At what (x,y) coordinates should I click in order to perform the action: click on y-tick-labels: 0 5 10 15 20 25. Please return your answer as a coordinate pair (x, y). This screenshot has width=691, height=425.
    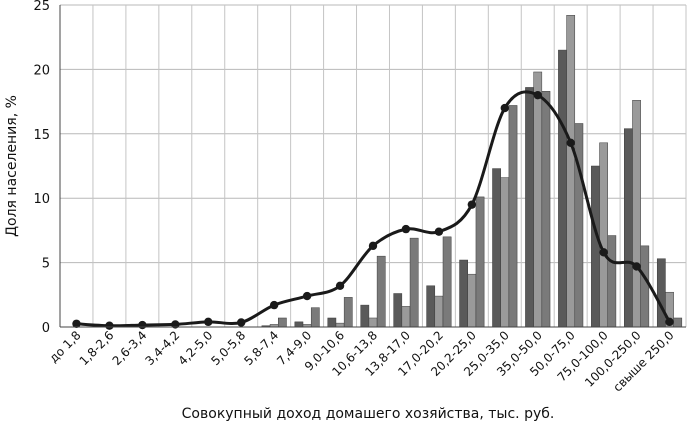
    Looking at the image, I should click on (41, 168).